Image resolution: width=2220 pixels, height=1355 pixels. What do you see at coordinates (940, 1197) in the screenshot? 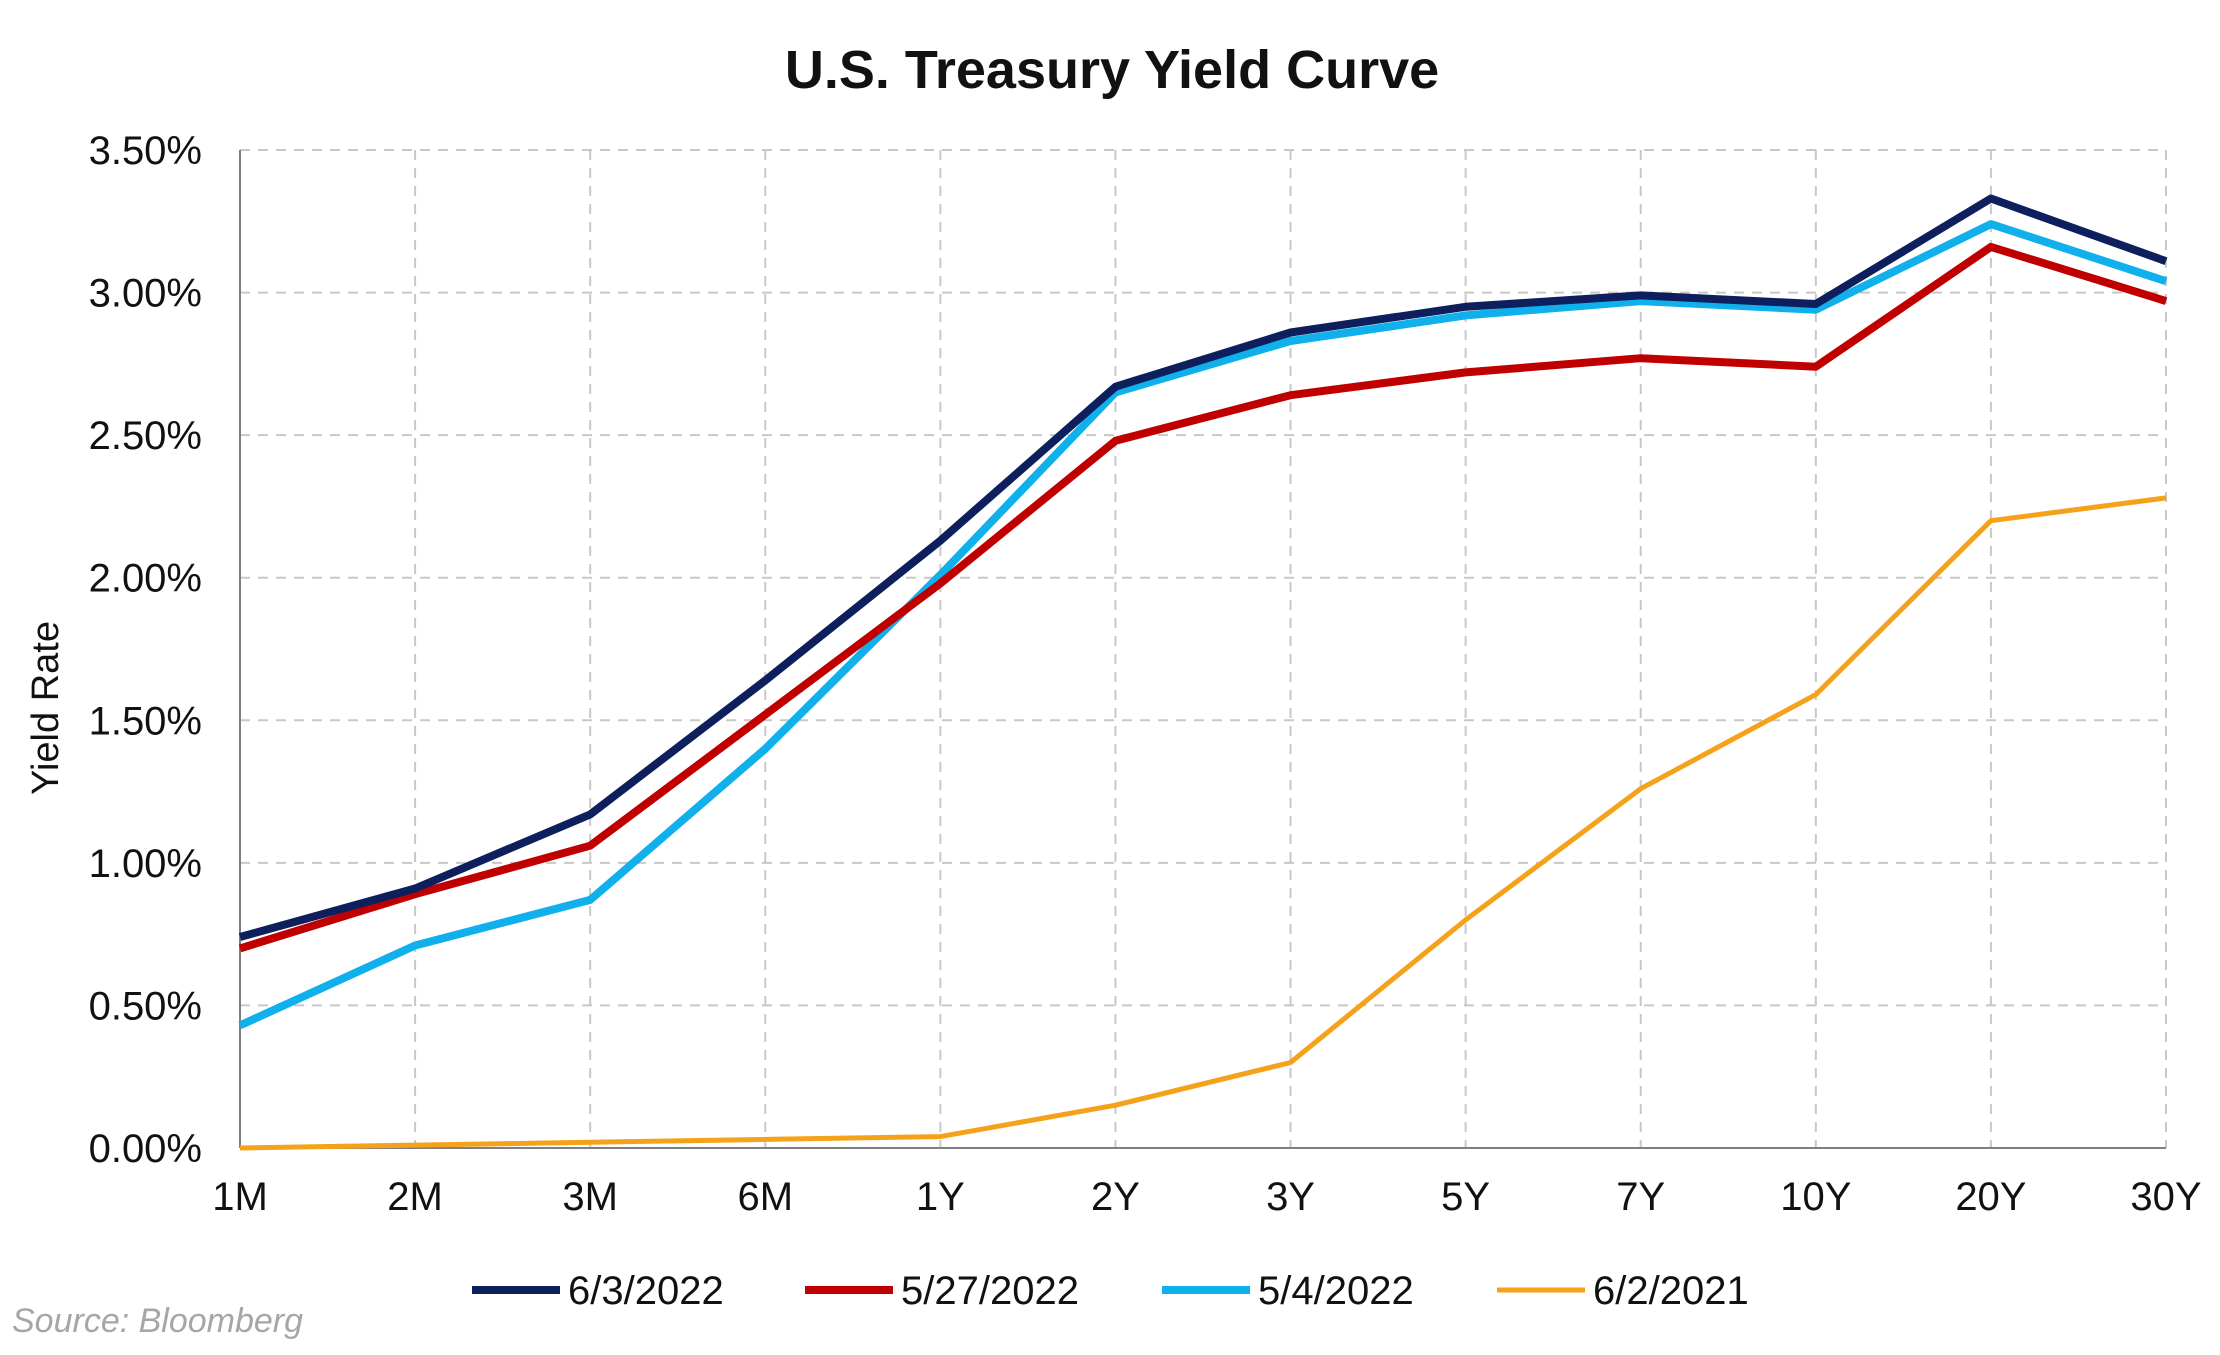
I see `x-tick-label: 1Y` at bounding box center [940, 1197].